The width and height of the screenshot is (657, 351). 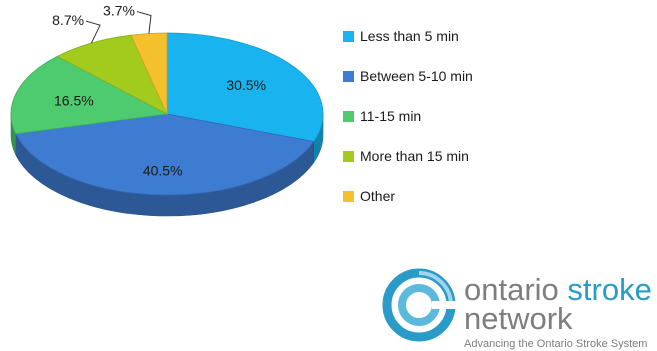 I want to click on pie-slice-more-than-15-min, so click(x=112, y=74).